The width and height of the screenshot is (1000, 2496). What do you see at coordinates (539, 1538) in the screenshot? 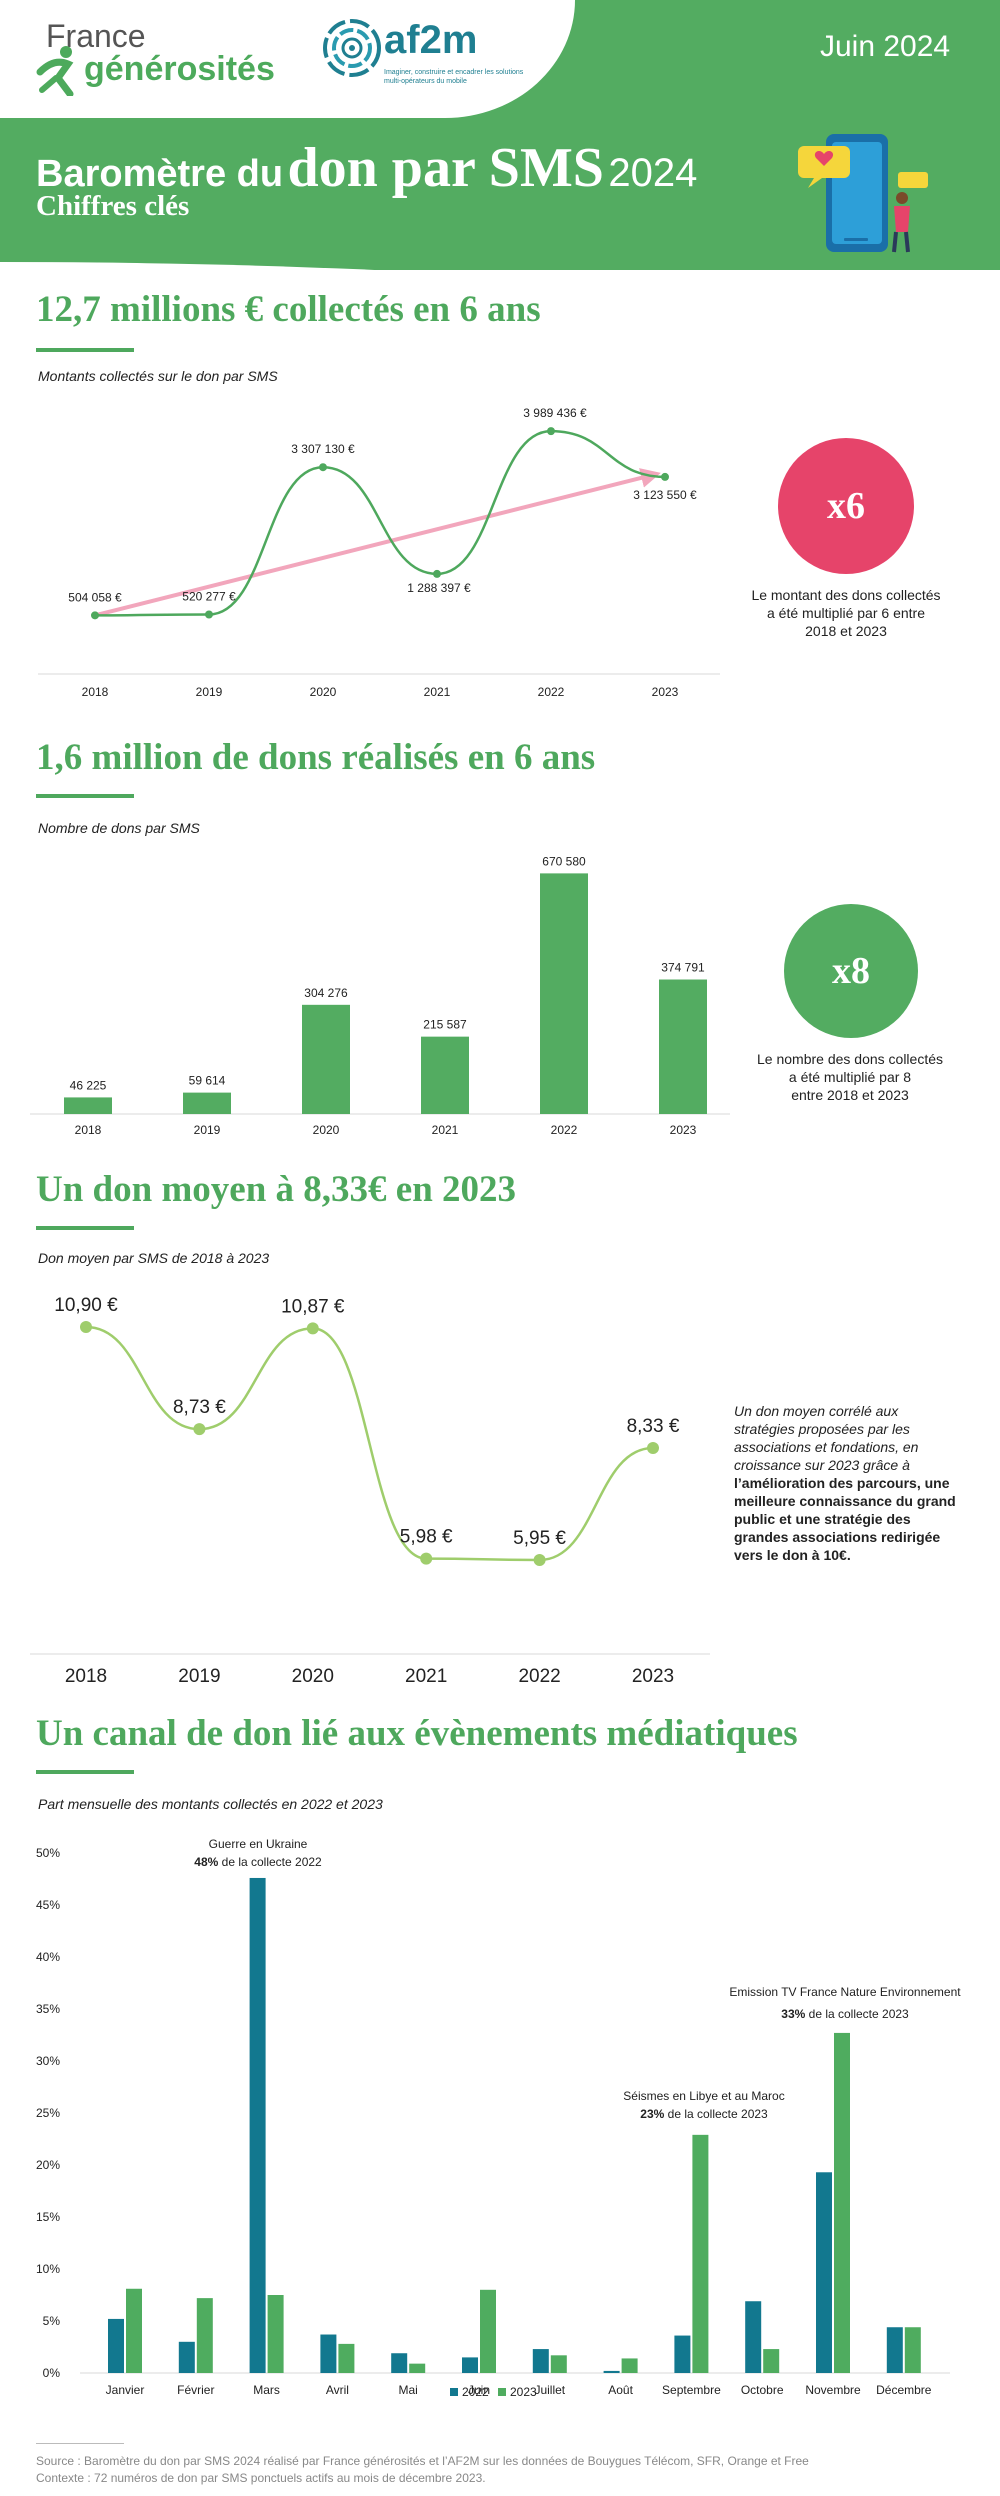
I see `average-data-label: 5,95 €` at bounding box center [539, 1538].